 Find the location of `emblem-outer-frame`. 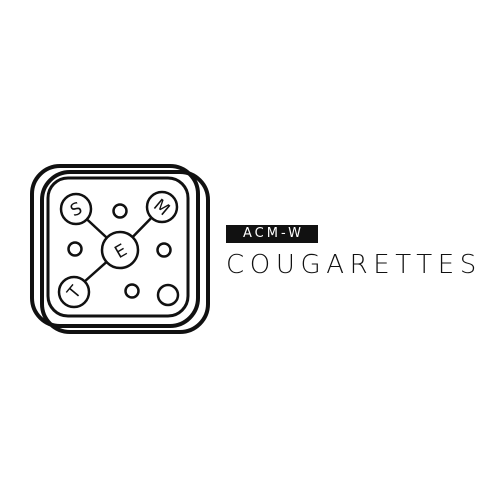

emblem-outer-frame is located at coordinates (115, 246).